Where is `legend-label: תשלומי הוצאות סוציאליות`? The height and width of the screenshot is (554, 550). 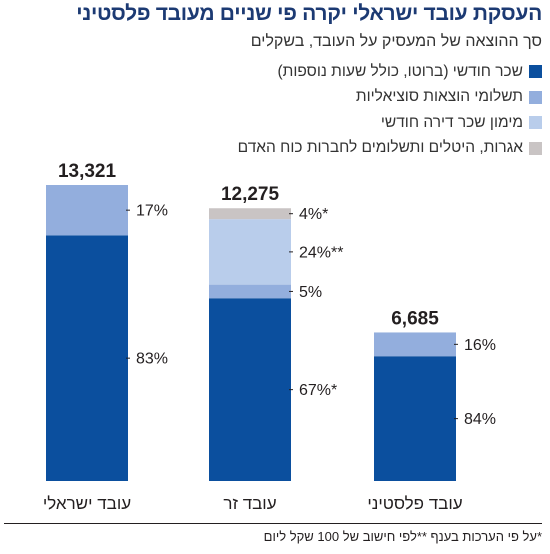 legend-label: תשלומי הוצאות סוציאליות is located at coordinates (439, 97).